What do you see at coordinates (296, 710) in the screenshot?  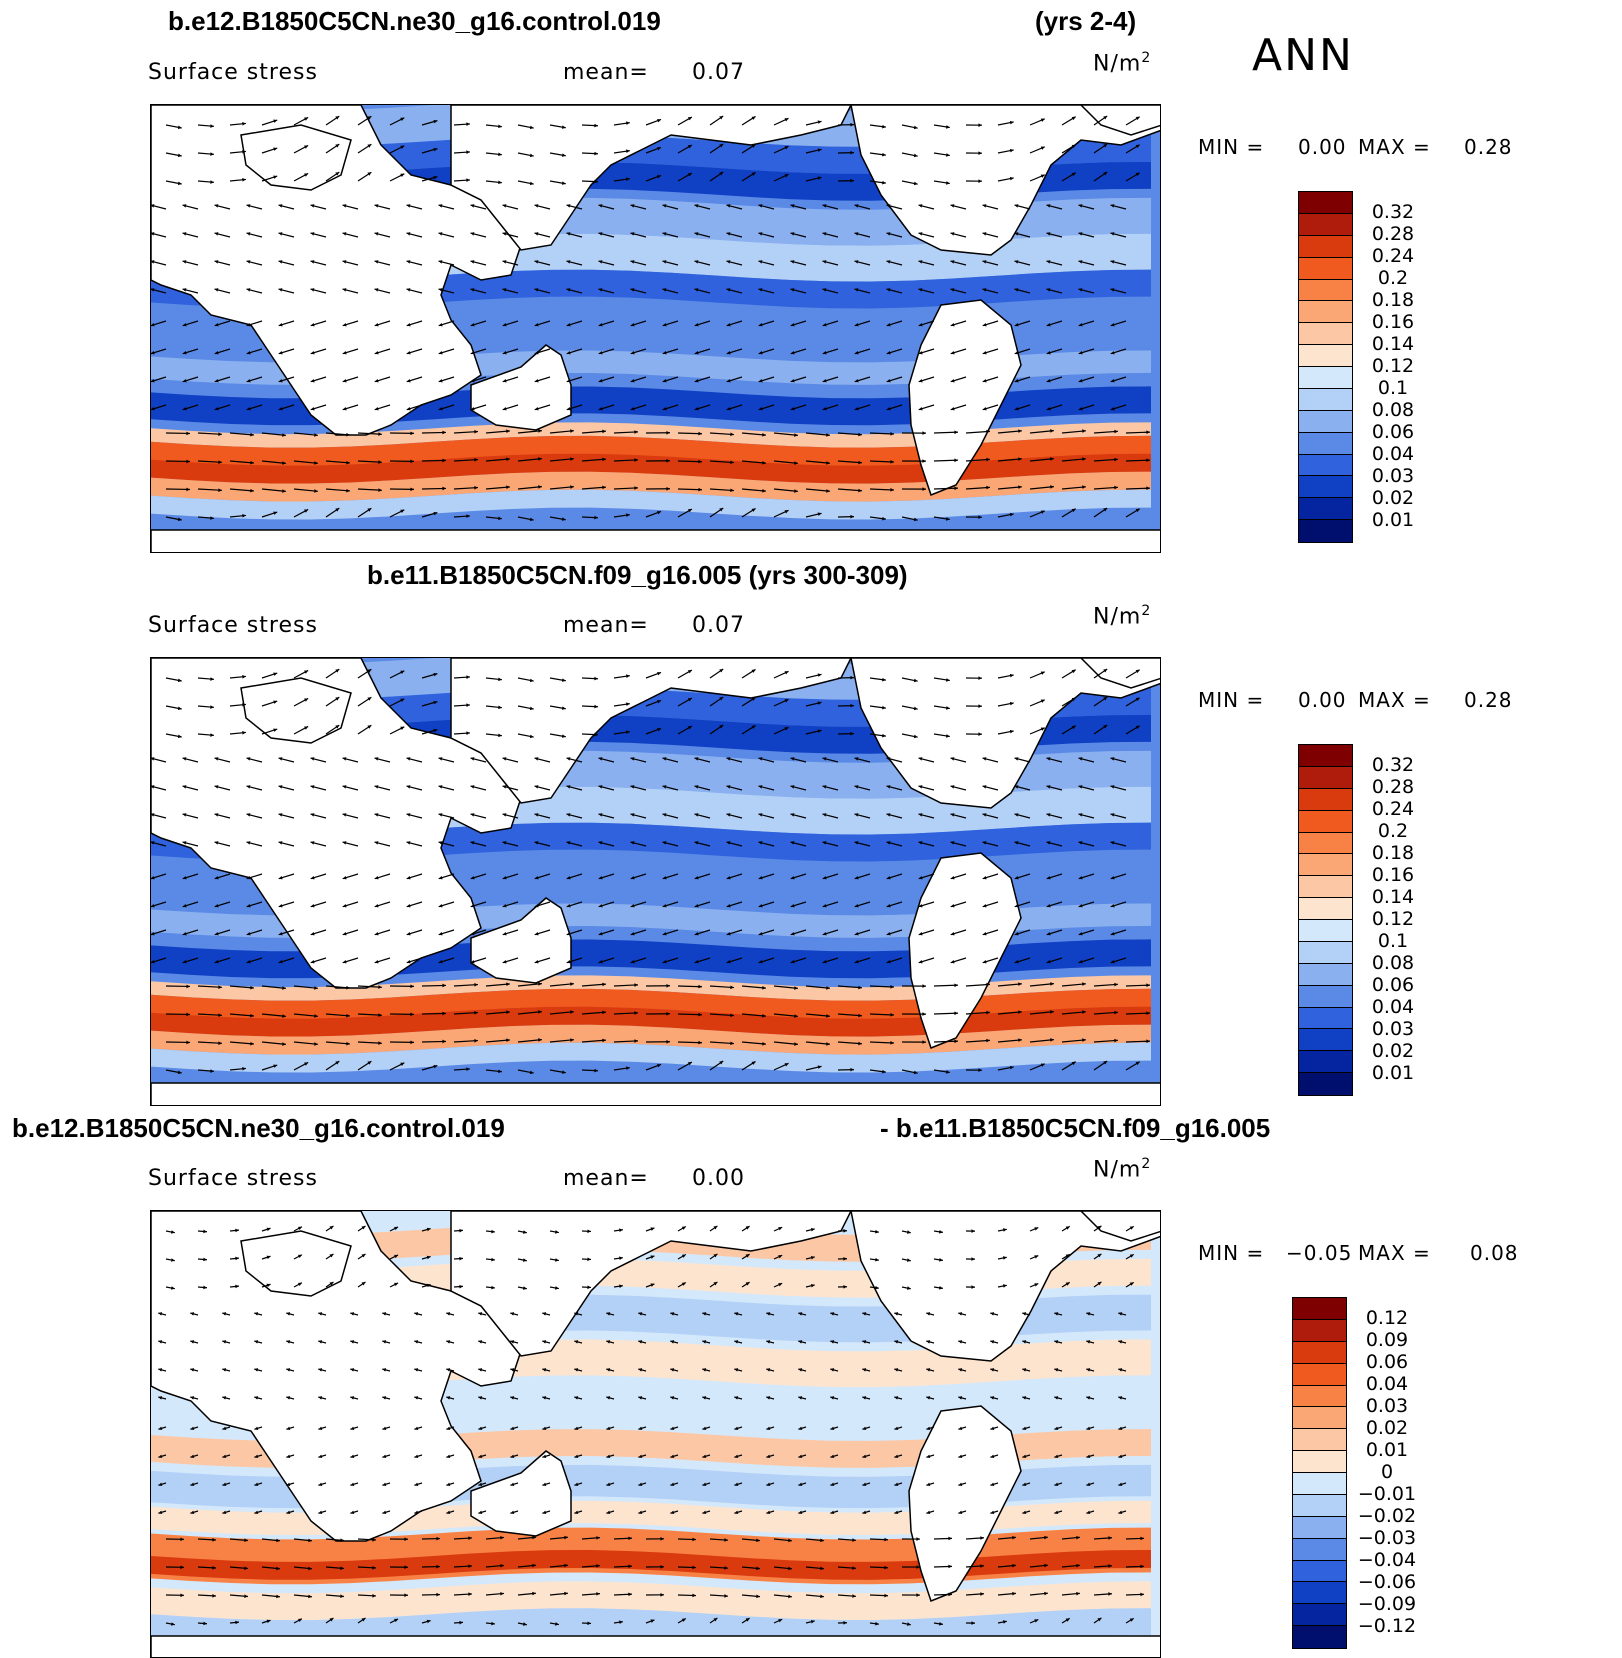 I see `land-mass` at bounding box center [296, 710].